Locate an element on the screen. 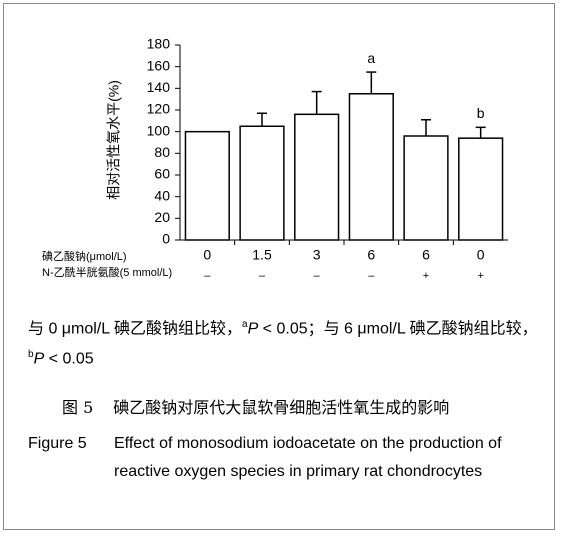  y-tick-label: 80 is located at coordinates (162, 152).